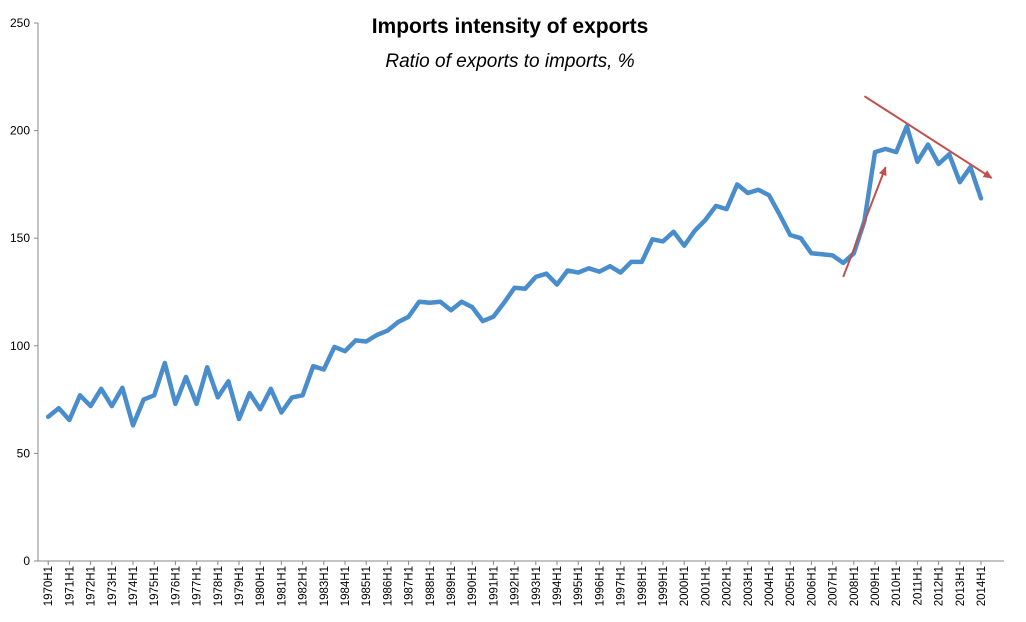 The height and width of the screenshot is (622, 1026). What do you see at coordinates (622, 586) in the screenshot?
I see `x-tick-label: 1997H1` at bounding box center [622, 586].